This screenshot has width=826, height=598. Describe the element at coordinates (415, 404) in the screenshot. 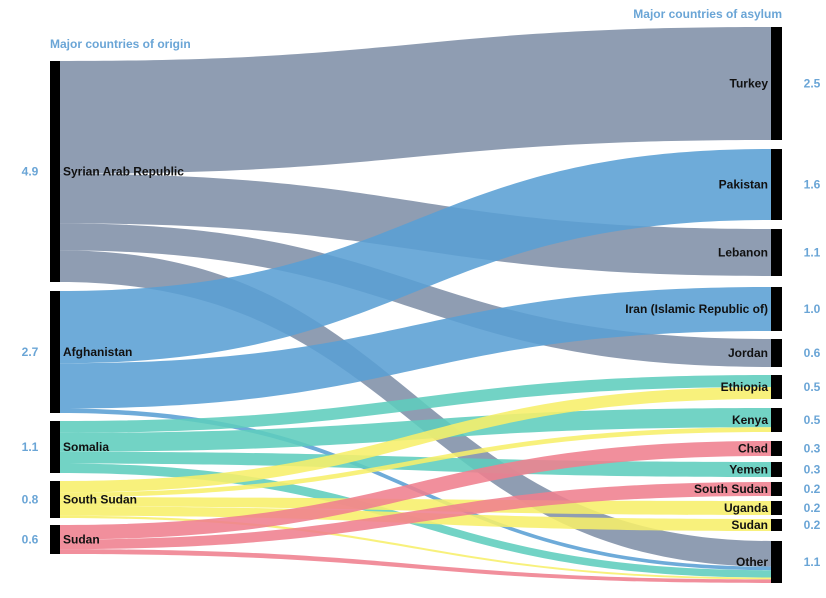

I see `flow-somalia-to-ethiopia` at that location.